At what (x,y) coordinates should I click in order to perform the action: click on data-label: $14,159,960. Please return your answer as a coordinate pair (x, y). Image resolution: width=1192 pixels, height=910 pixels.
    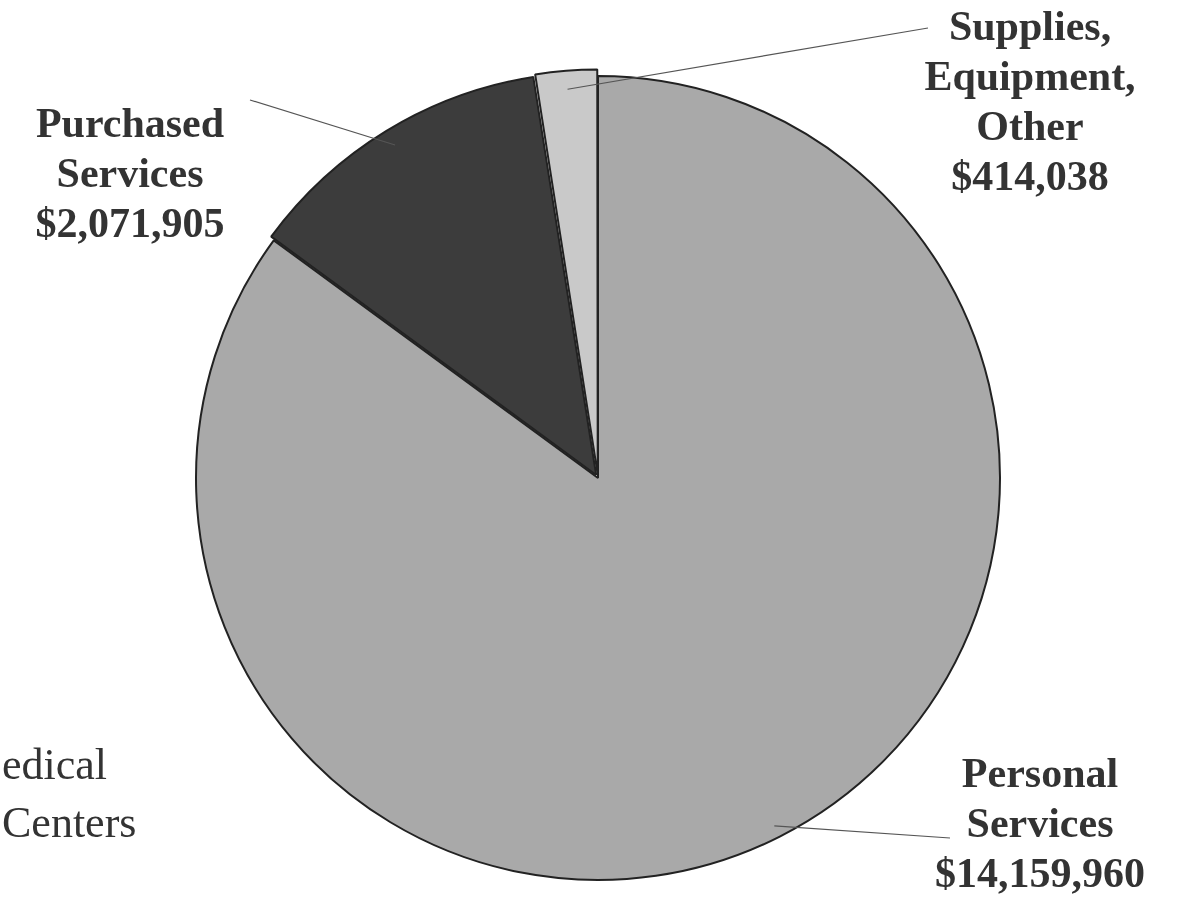
    Looking at the image, I should click on (1040, 872).